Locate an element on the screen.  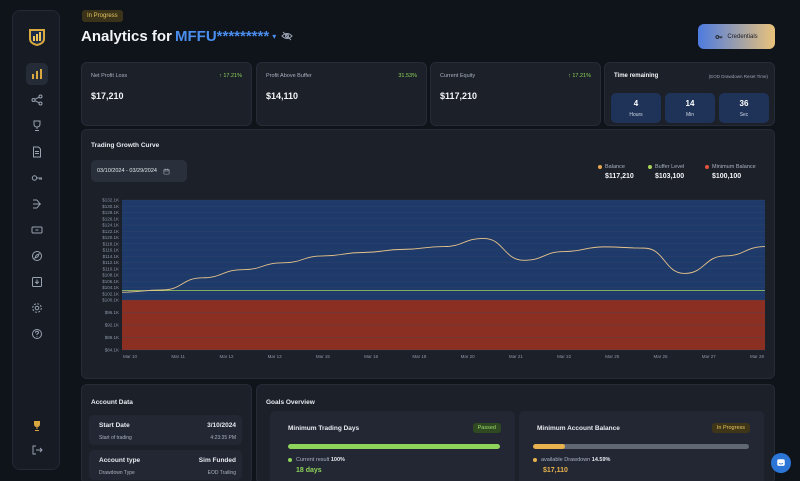
x-tick-label: Mar 13 is located at coordinates (275, 356).